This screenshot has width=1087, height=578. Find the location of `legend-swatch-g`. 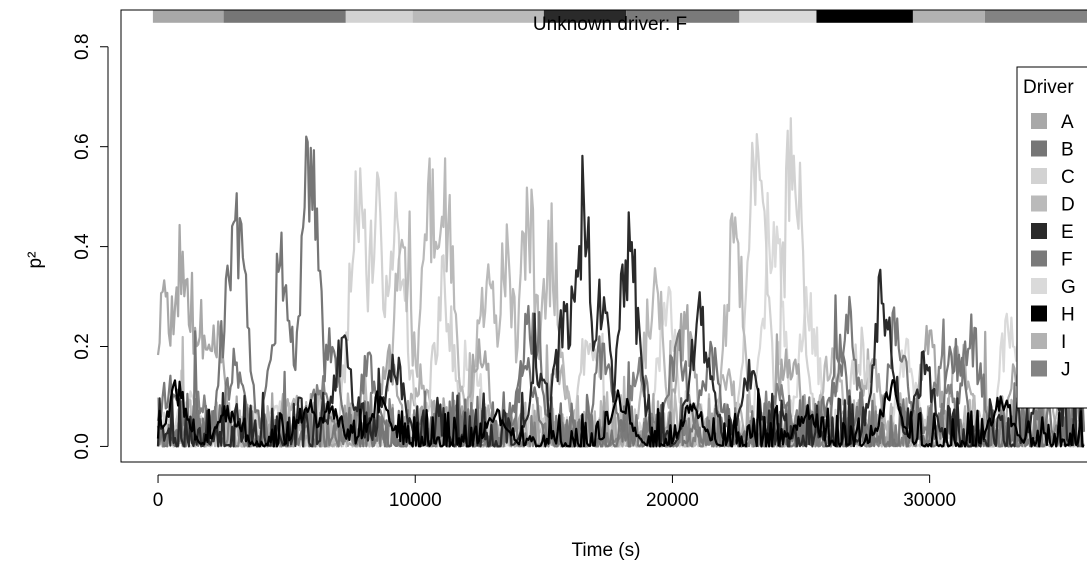

legend-swatch-g is located at coordinates (1039, 286).